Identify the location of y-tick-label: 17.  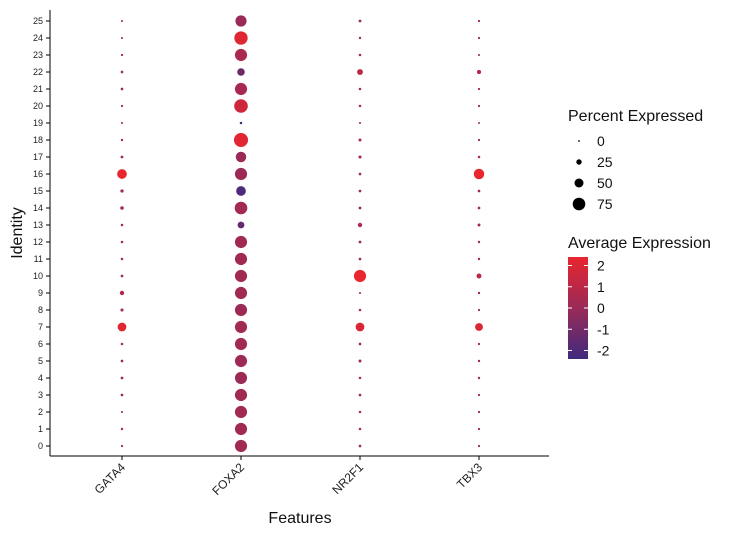
(38, 157).